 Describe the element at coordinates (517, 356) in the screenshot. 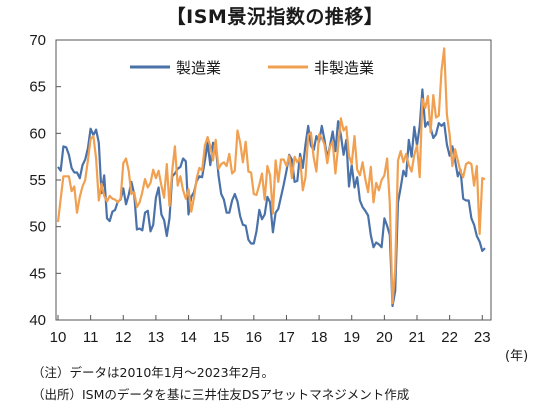

I see `x-axis-unit: (年)` at that location.